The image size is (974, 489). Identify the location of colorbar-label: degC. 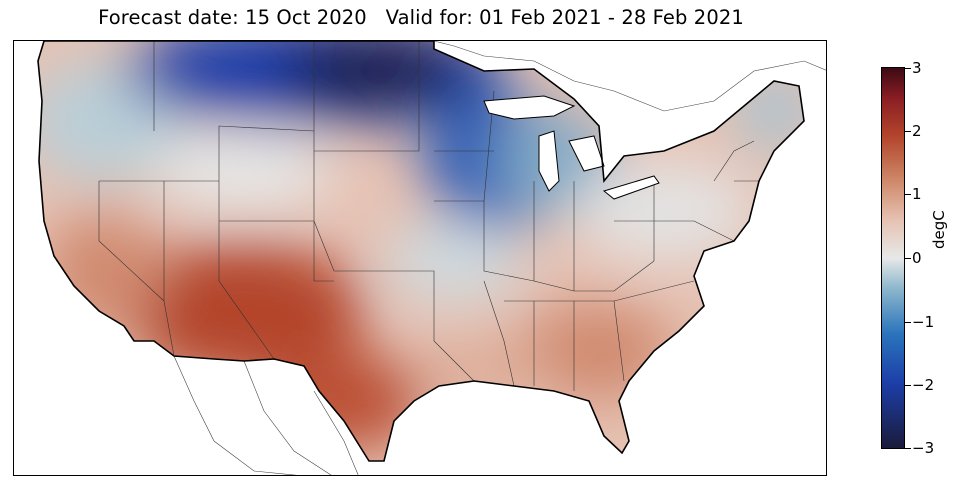
(939, 229).